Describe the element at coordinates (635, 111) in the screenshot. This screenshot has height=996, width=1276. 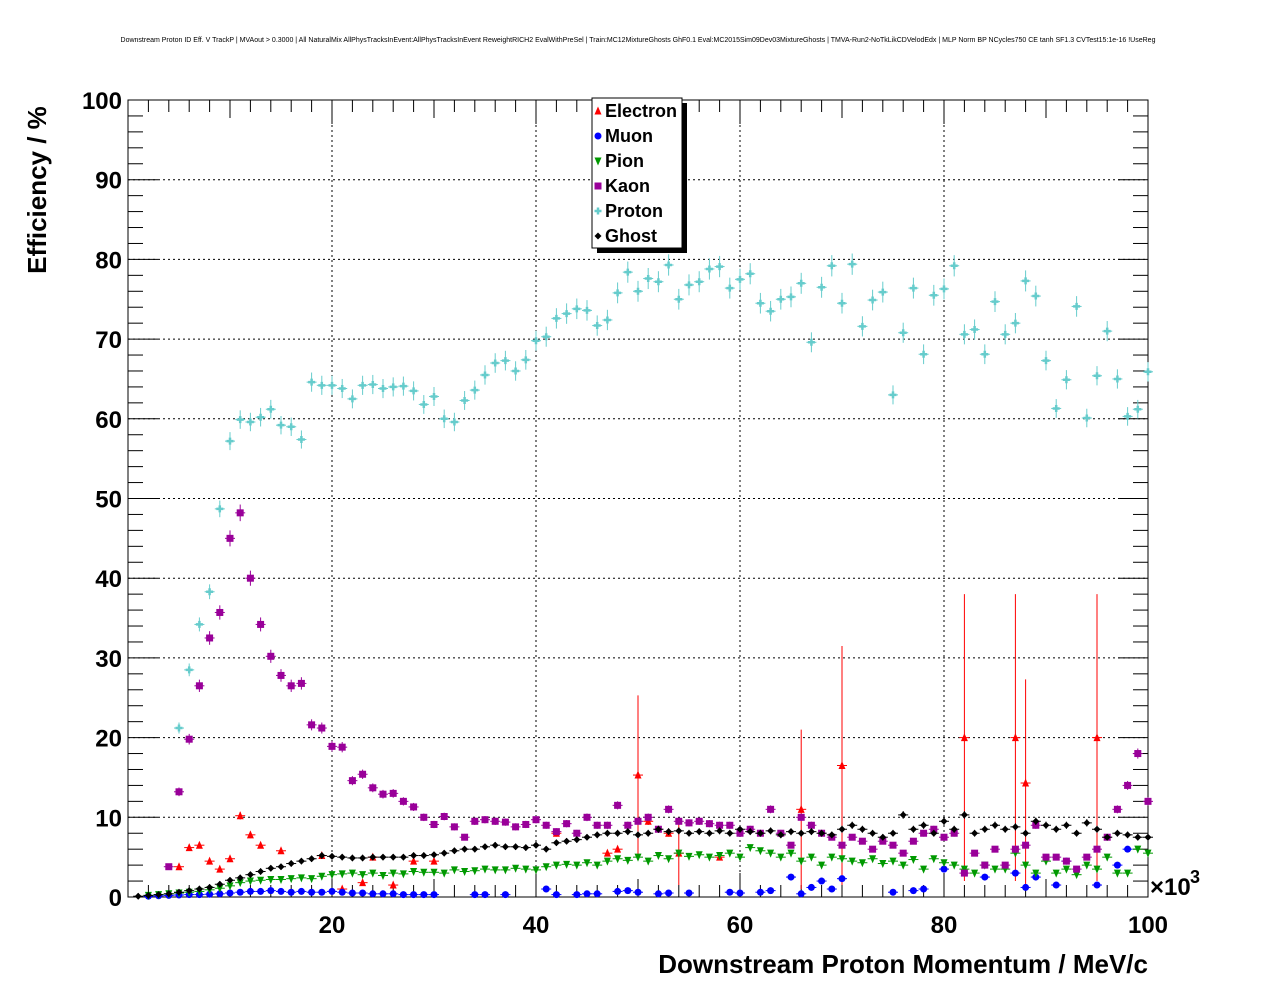
I see `legend-item-electron: Electron` at that location.